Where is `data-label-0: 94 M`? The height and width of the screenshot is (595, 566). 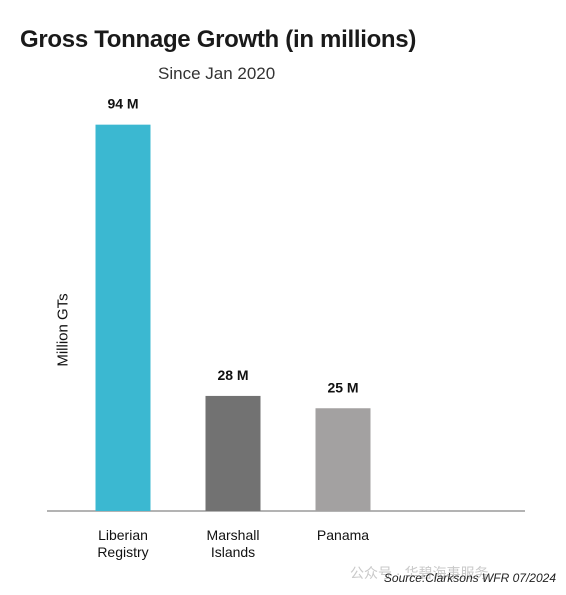 data-label-0: 94 M is located at coordinates (122, 104).